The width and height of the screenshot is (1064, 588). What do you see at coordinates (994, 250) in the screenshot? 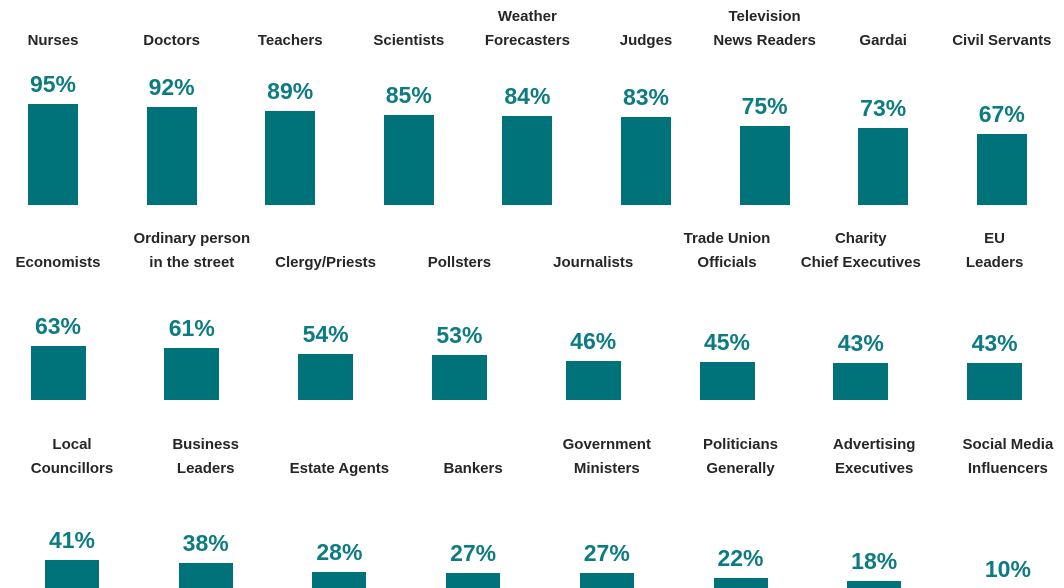
I see `category-label: EU Leaders` at bounding box center [994, 250].